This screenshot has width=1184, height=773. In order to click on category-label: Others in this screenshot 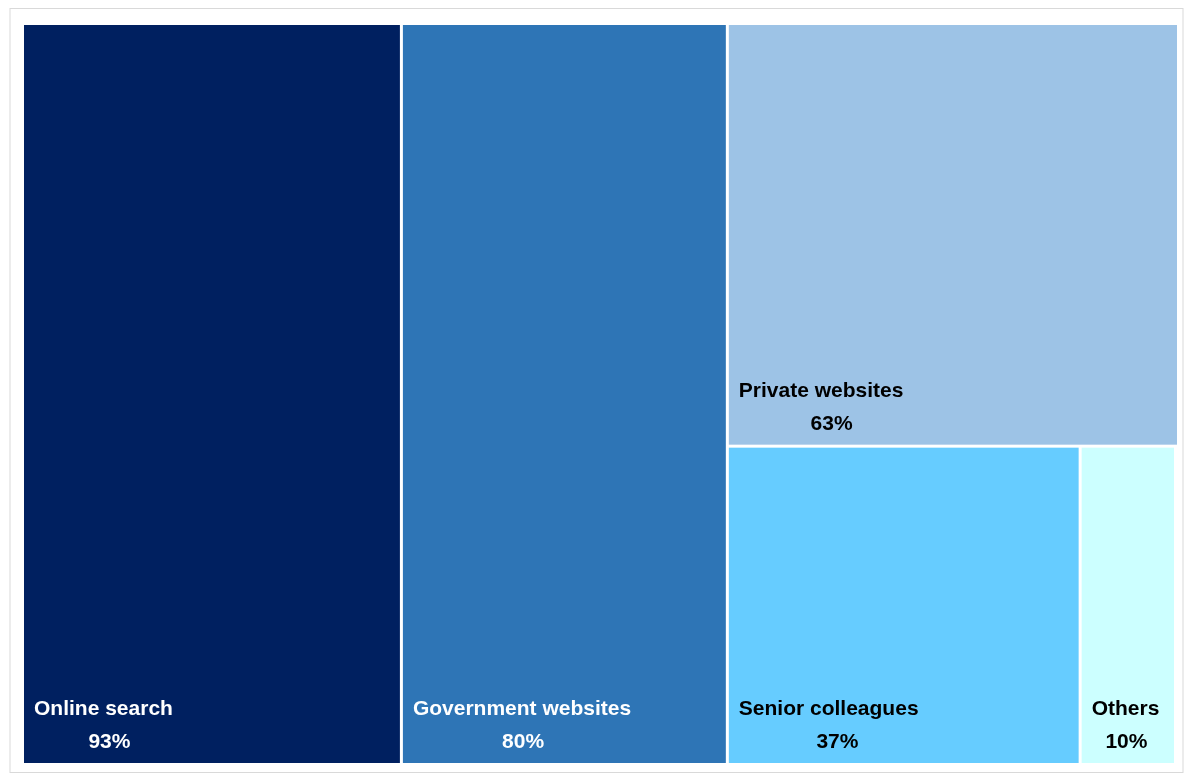, I will do `click(1125, 707)`.